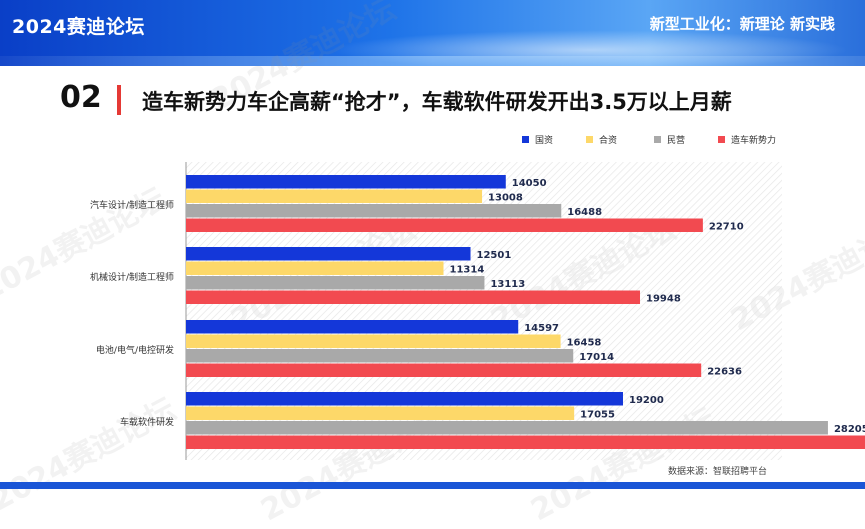 The width and height of the screenshot is (865, 529). I want to click on header-decoration, so click(432, 61).